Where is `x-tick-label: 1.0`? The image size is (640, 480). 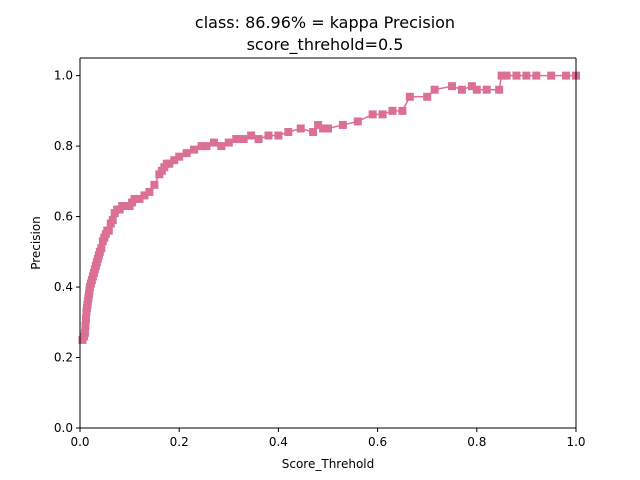 x-tick-label: 1.0 is located at coordinates (575, 442).